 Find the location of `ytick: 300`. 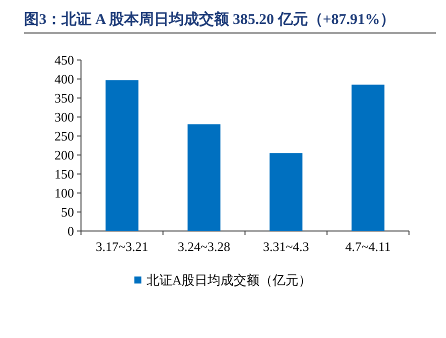

ytick: 300 is located at coordinates (64, 117).